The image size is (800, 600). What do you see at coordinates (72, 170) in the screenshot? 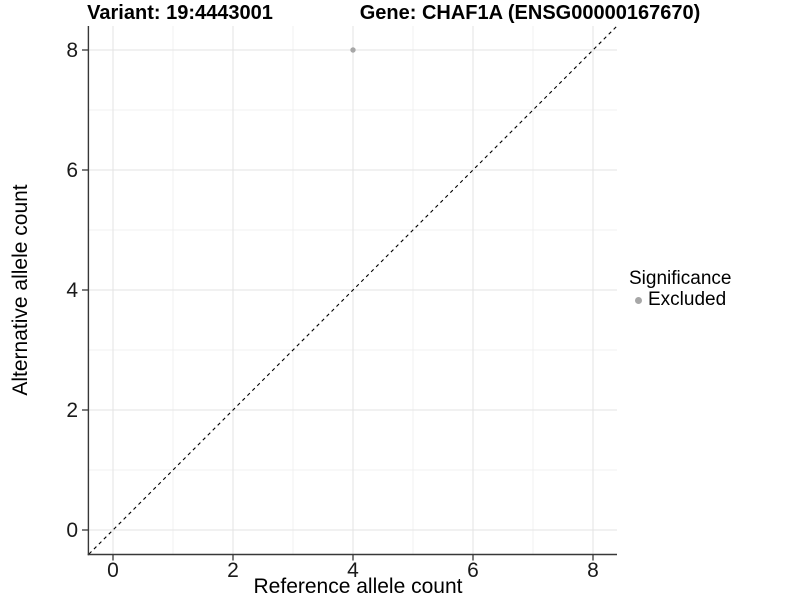
I see `y-tick-label: 6` at bounding box center [72, 170].